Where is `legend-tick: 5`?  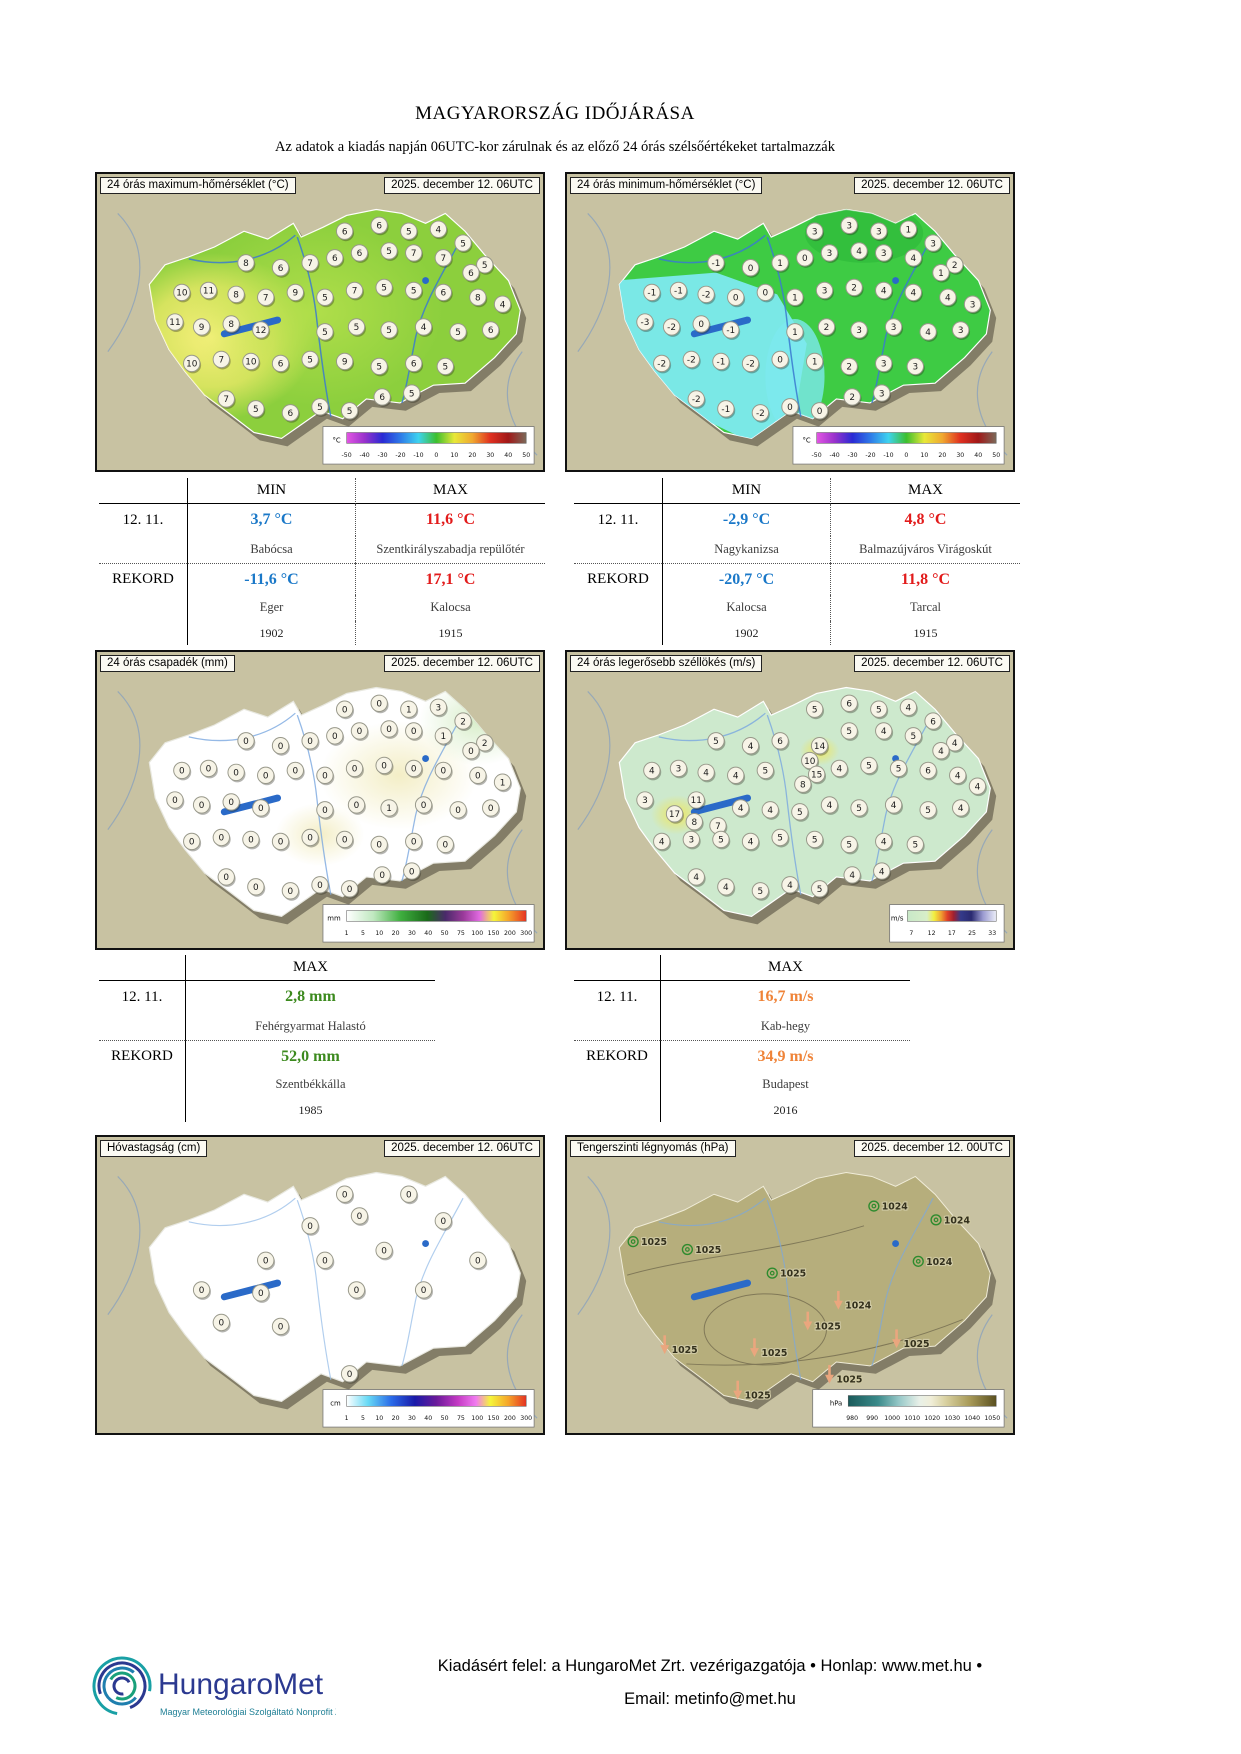 legend-tick: 5 is located at coordinates (363, 1418).